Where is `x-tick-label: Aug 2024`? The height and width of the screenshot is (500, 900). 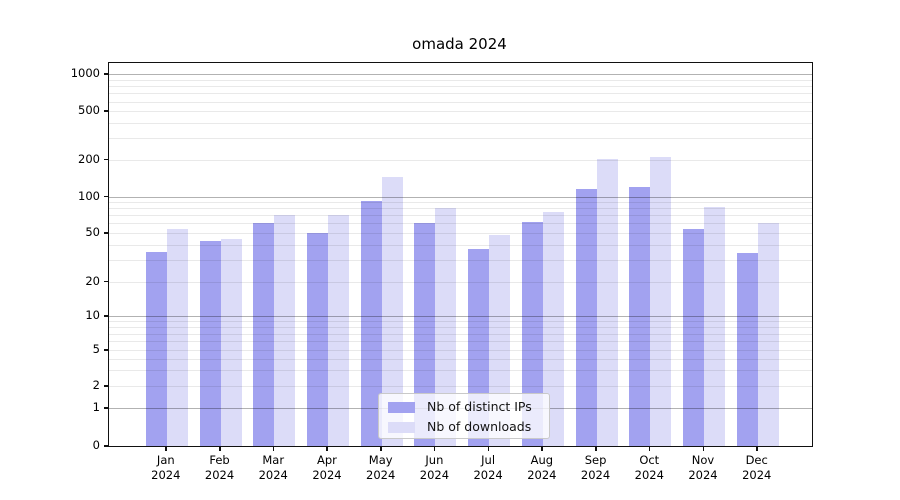 x-tick-label: Aug 2024 is located at coordinates (542, 468).